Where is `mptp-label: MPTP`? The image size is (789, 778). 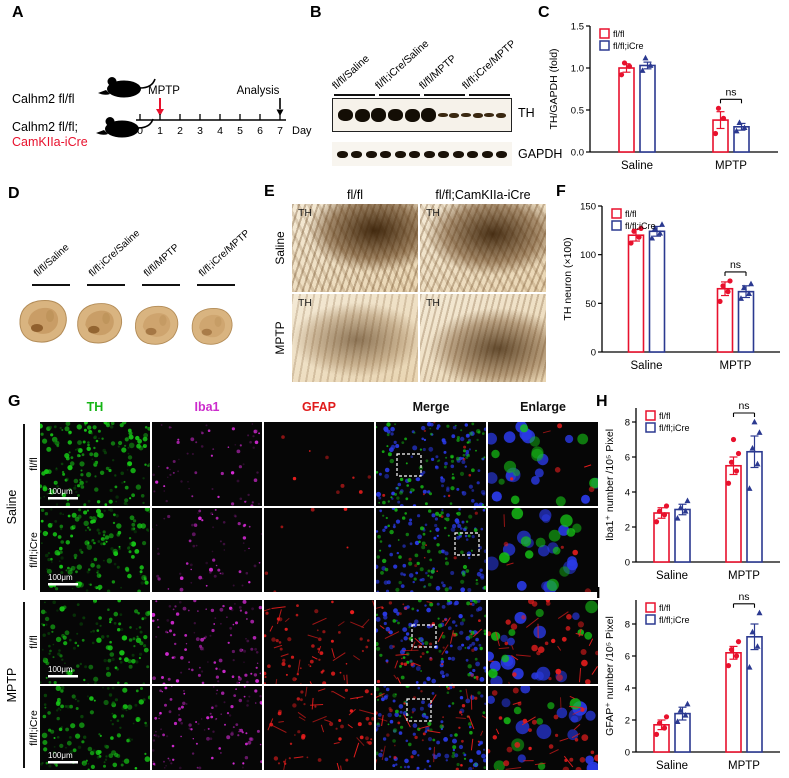
mptp-label: MPTP is located at coordinates (164, 91).